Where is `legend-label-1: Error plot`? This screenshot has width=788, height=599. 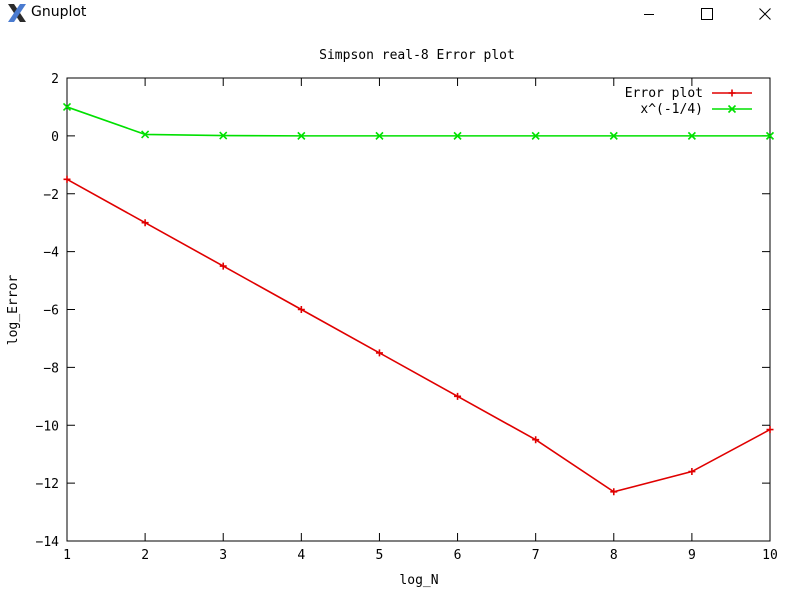
legend-label-1: Error plot is located at coordinates (664, 93).